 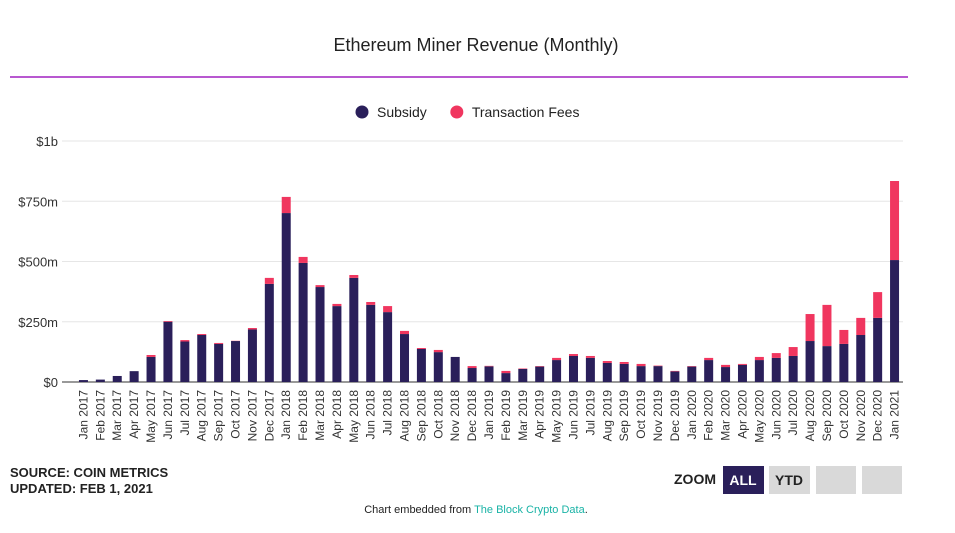 I want to click on x-tick-label: Sep 2020, so click(x=827, y=416).